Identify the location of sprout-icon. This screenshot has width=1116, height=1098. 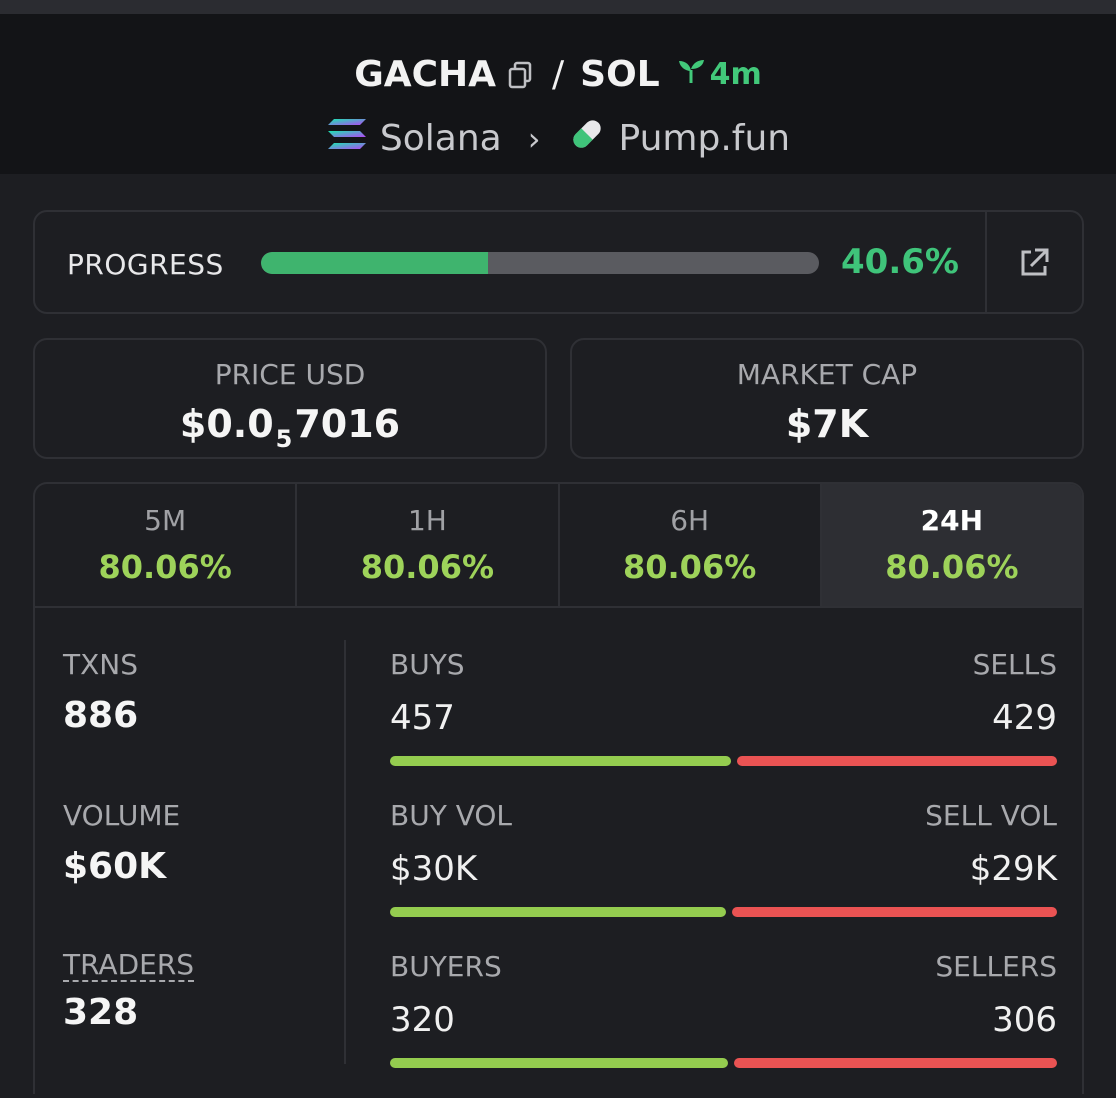
(691, 75).